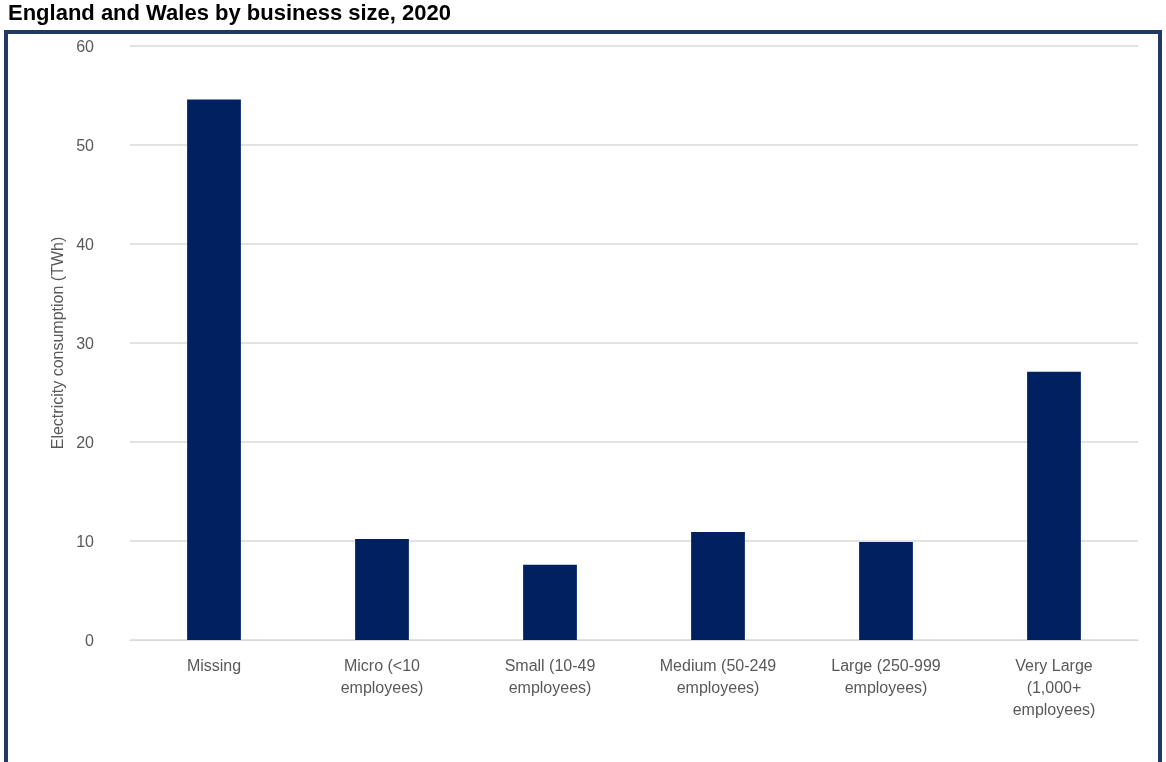 This screenshot has width=1166, height=762. Describe the element at coordinates (214, 665) in the screenshot. I see `x-tick-label: Missing` at that location.